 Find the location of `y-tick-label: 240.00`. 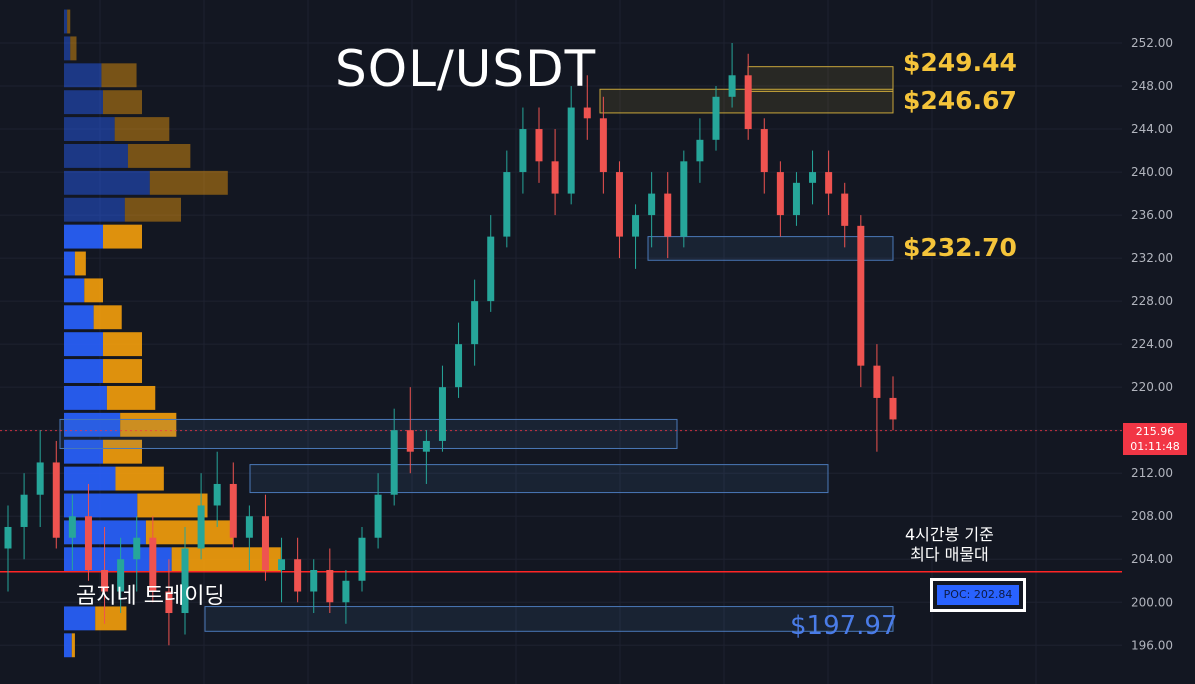

y-tick-label: 240.00 is located at coordinates (1152, 172).